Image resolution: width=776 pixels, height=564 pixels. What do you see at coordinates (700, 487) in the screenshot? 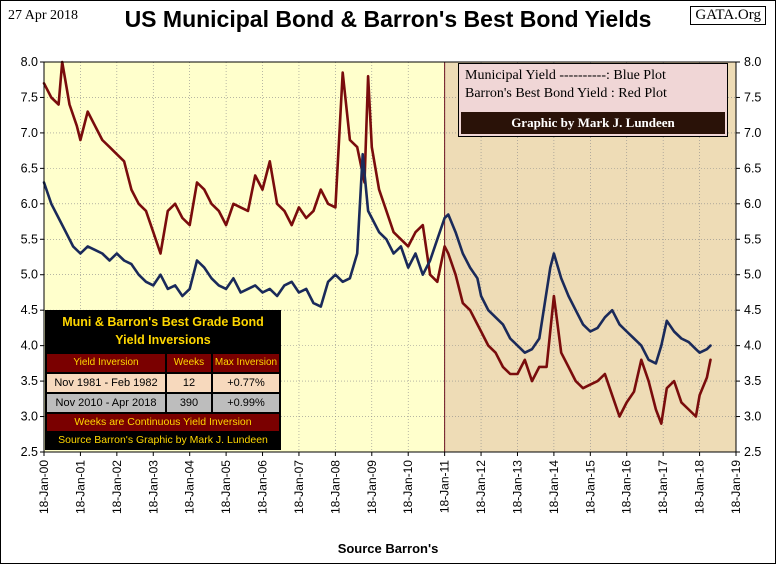
I see `x-tick-label: 18-Jan-18` at bounding box center [700, 487].